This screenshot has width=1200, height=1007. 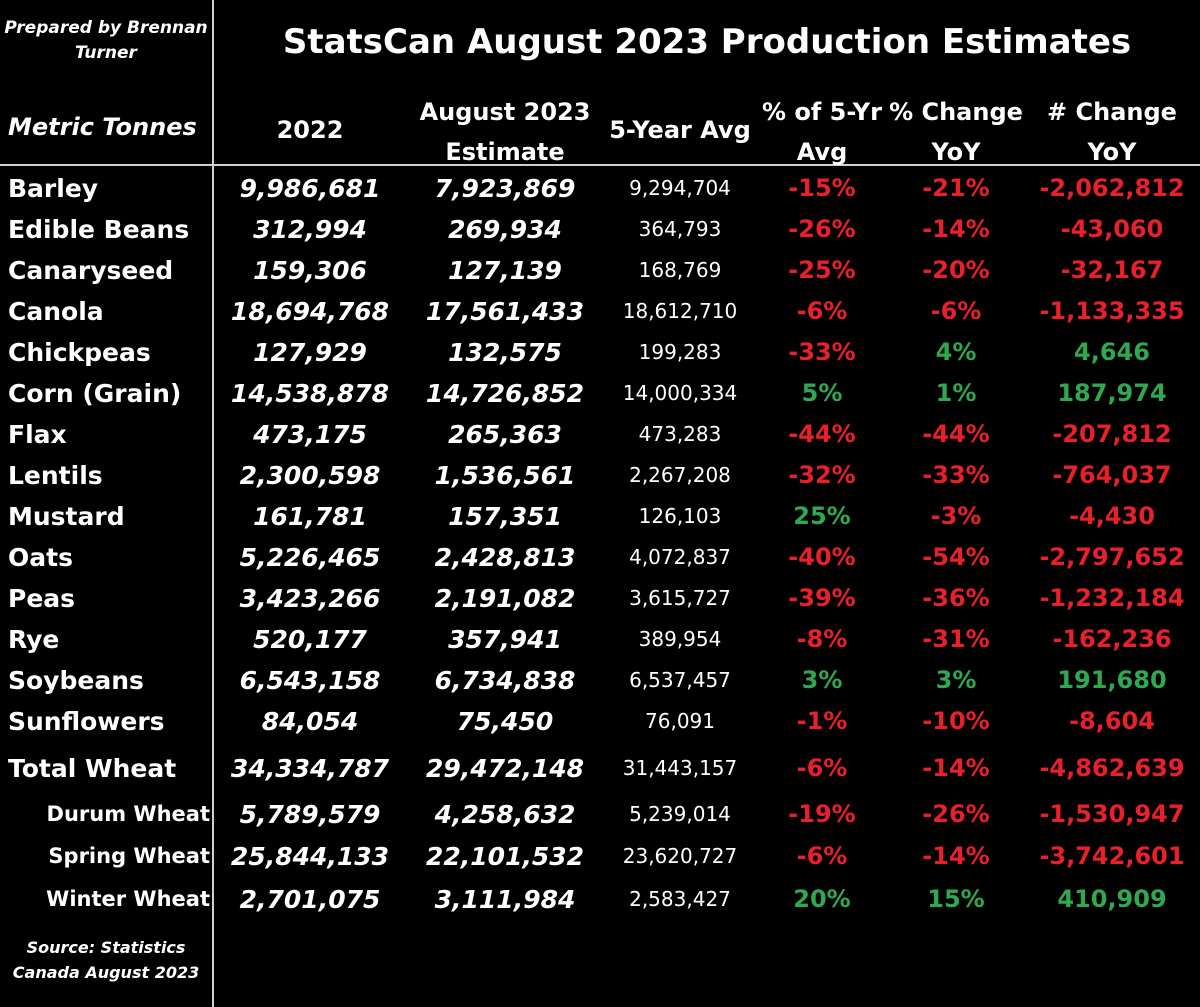 What do you see at coordinates (1112, 393) in the screenshot?
I see `cell-numyoy: 187,974` at bounding box center [1112, 393].